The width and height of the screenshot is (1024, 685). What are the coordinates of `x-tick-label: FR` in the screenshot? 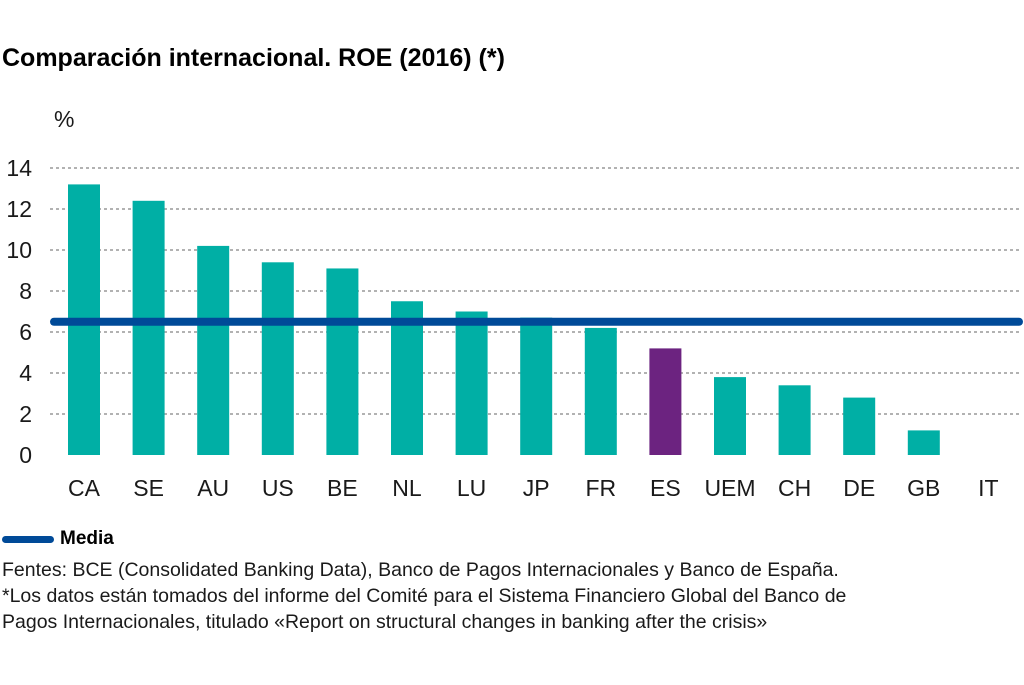 It's located at (600, 488).